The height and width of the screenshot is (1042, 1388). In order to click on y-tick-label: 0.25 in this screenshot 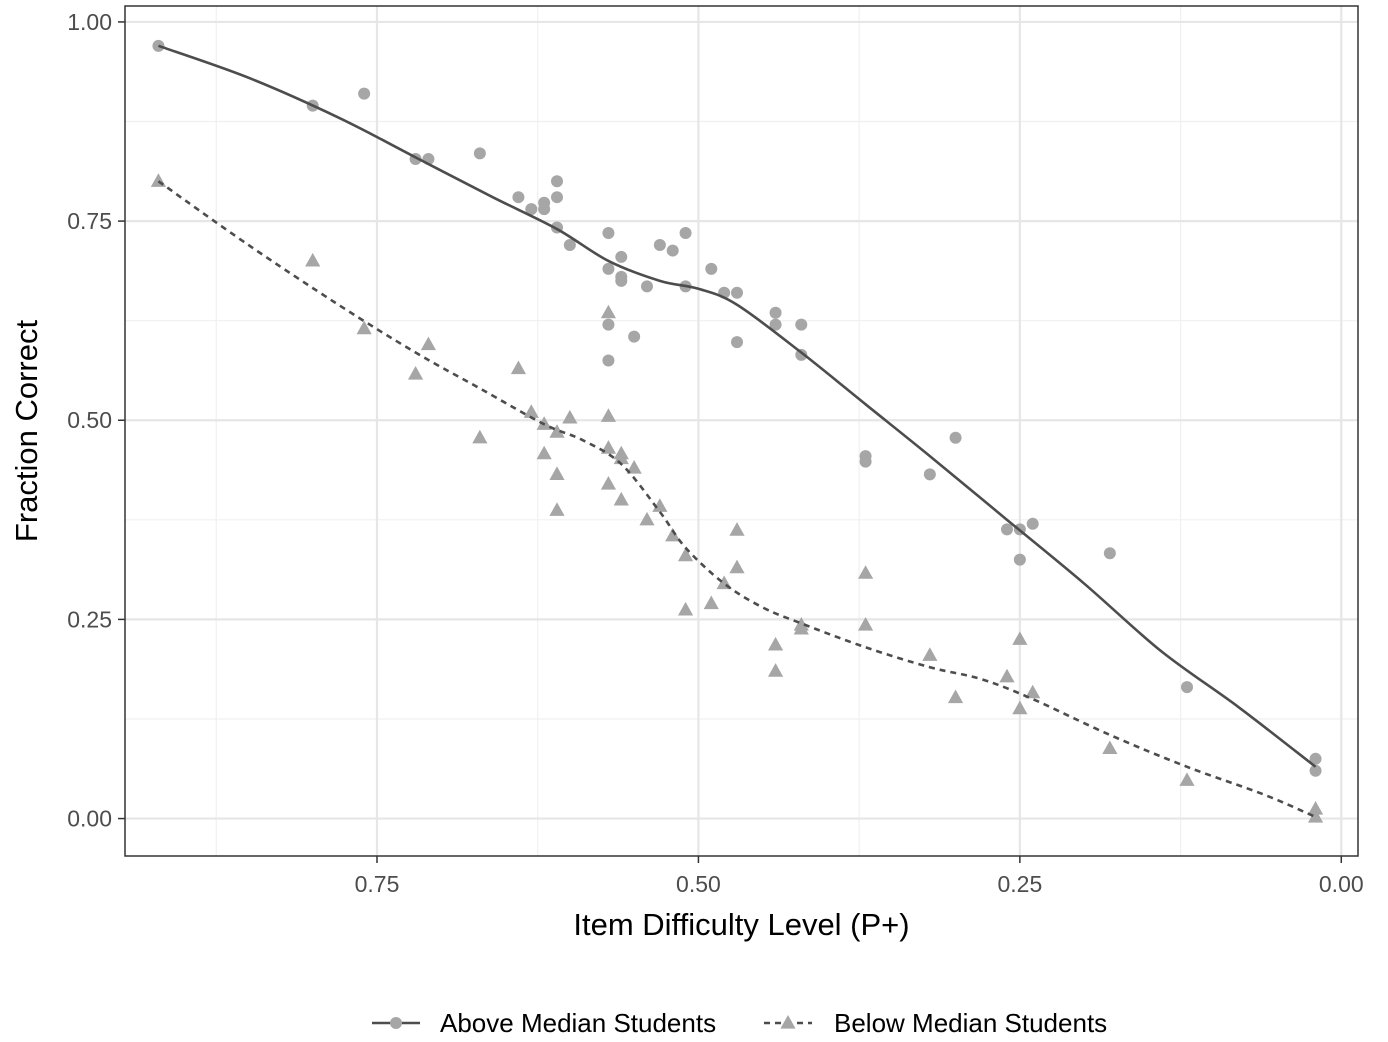, I will do `click(89, 619)`.